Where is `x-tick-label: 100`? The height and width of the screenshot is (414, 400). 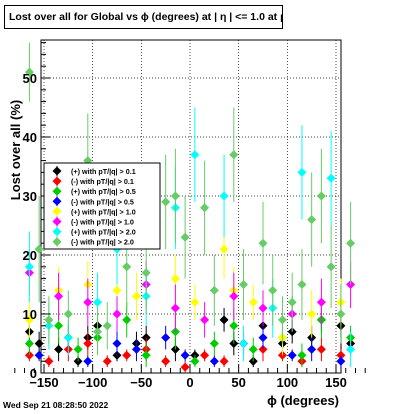 x-tick-label: 100 is located at coordinates (287, 382).